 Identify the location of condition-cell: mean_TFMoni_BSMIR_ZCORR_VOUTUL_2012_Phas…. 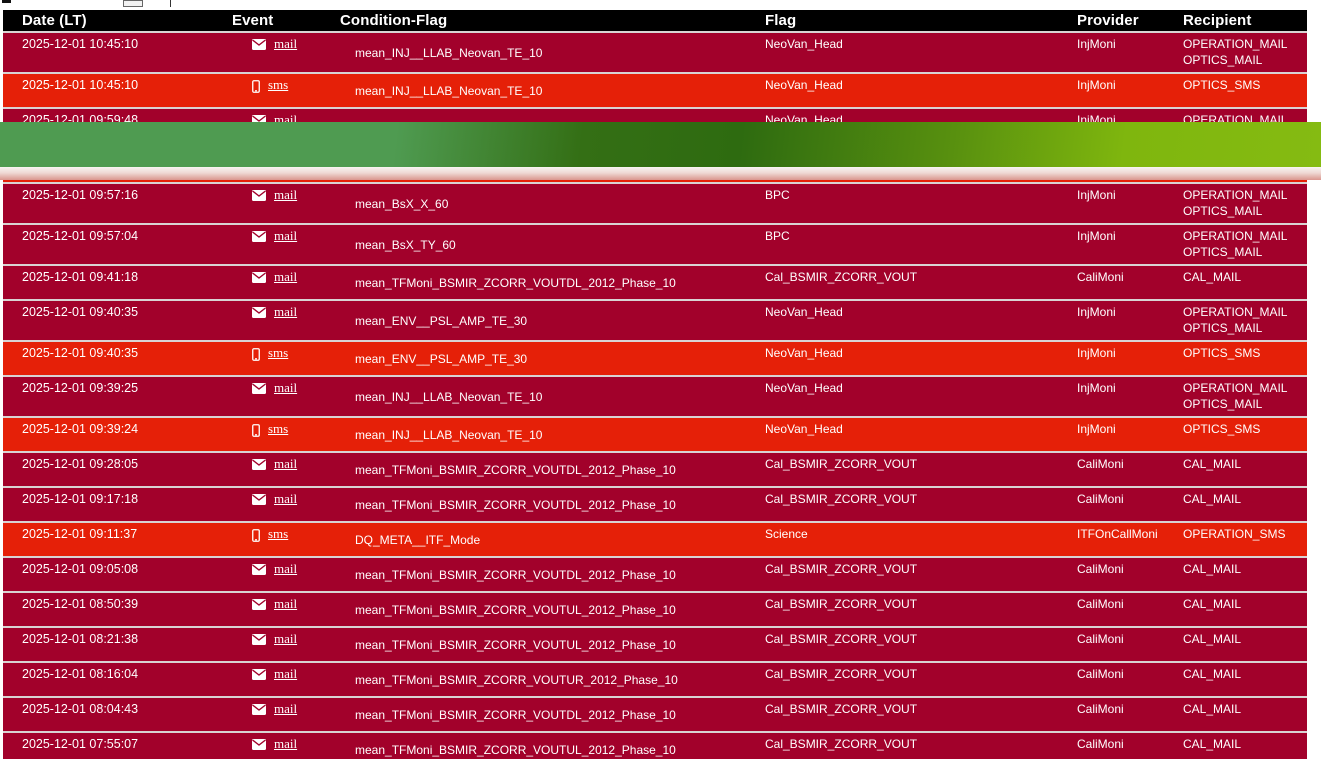
(515, 609).